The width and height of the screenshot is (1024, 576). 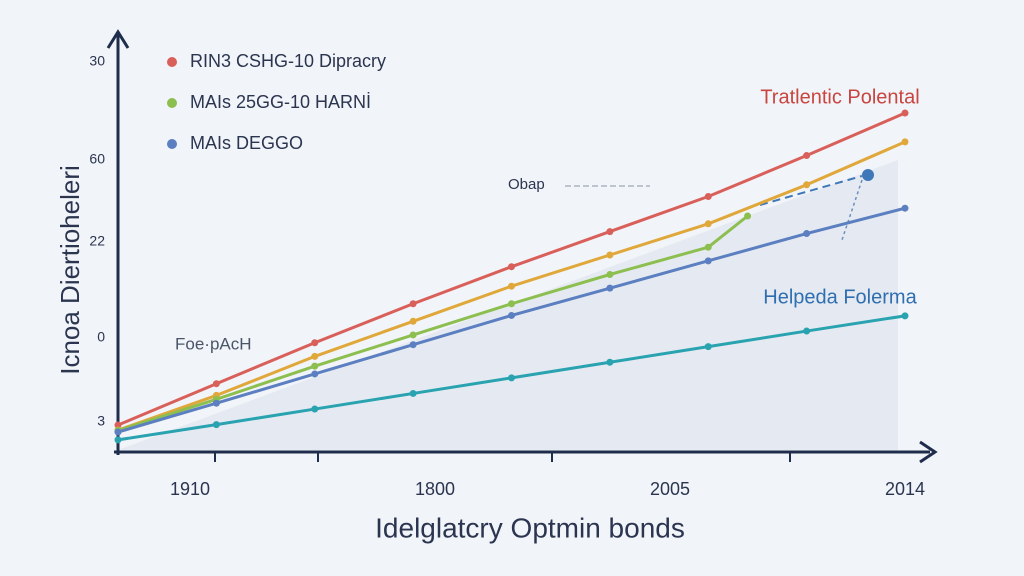 I want to click on x-axis-arrow, so click(x=928, y=452).